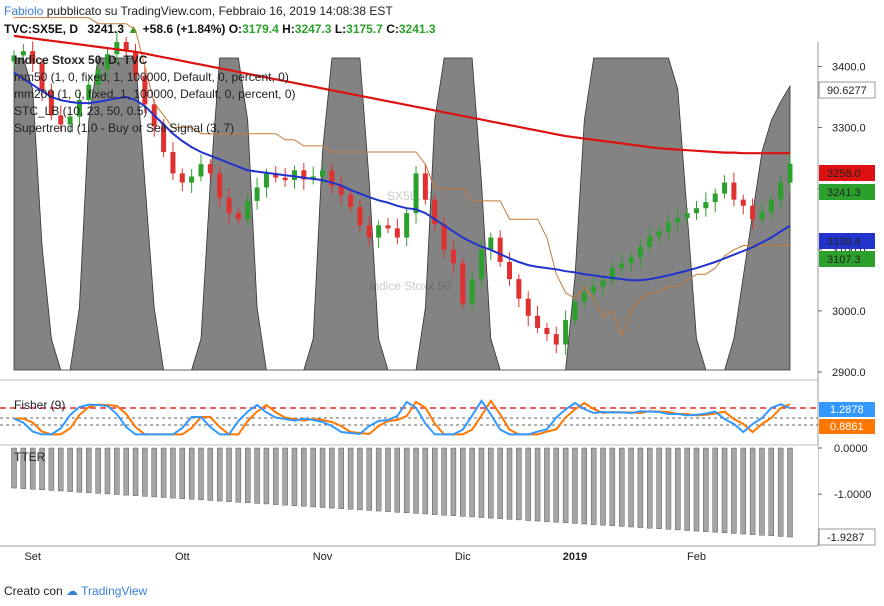 This screenshot has width=884, height=606. Describe the element at coordinates (410, 196) in the screenshot. I see `watermark-symbol: SX5E, D` at that location.